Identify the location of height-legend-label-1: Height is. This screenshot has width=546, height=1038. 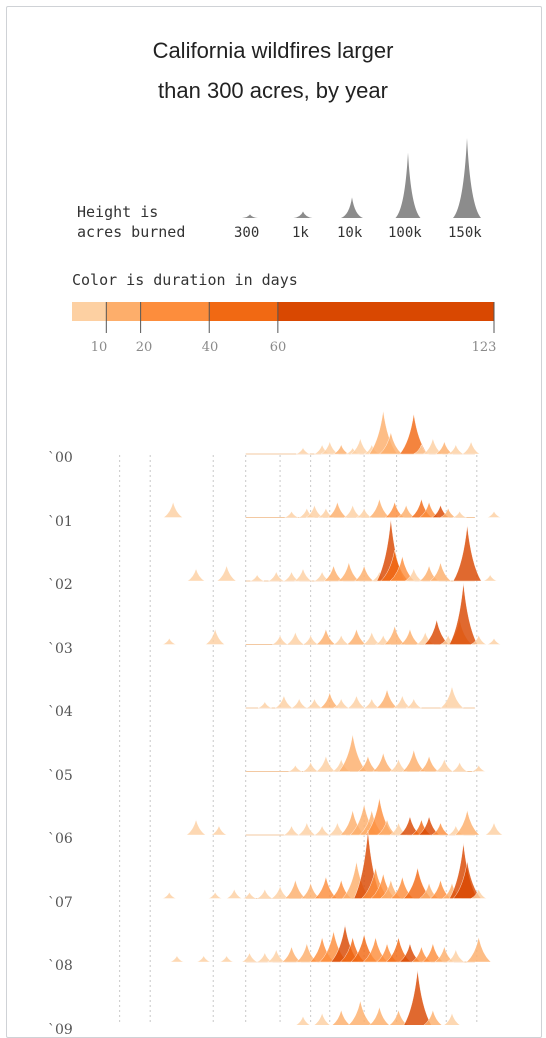
(118, 212).